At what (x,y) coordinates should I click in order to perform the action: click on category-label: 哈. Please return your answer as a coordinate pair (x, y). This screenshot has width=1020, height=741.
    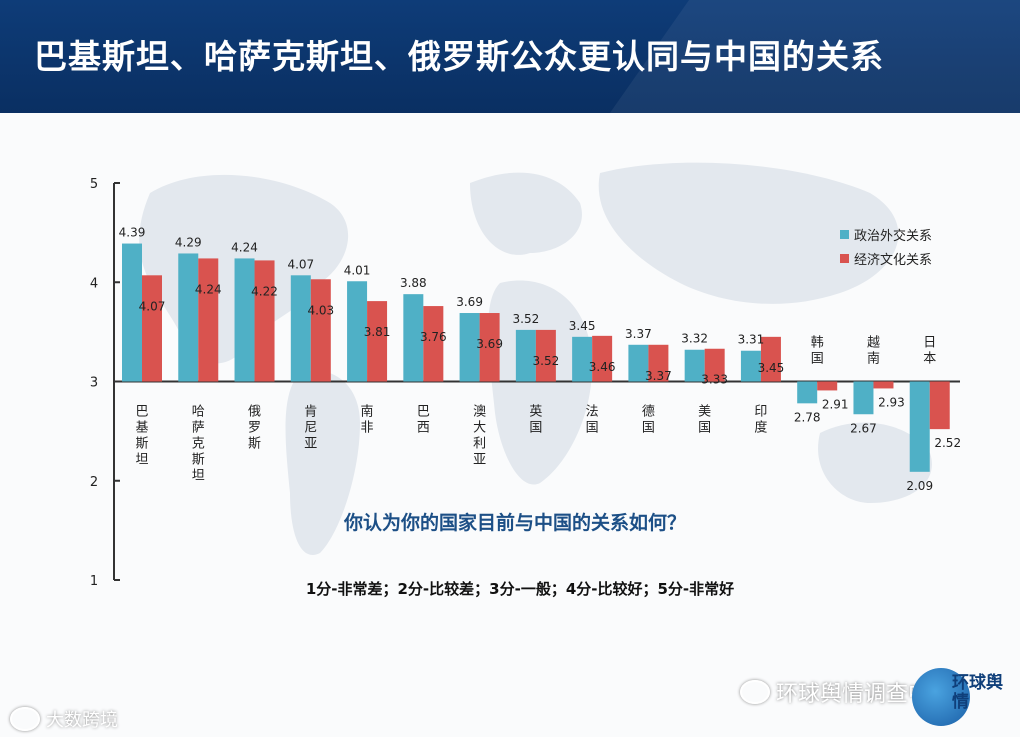
    Looking at the image, I should click on (198, 412).